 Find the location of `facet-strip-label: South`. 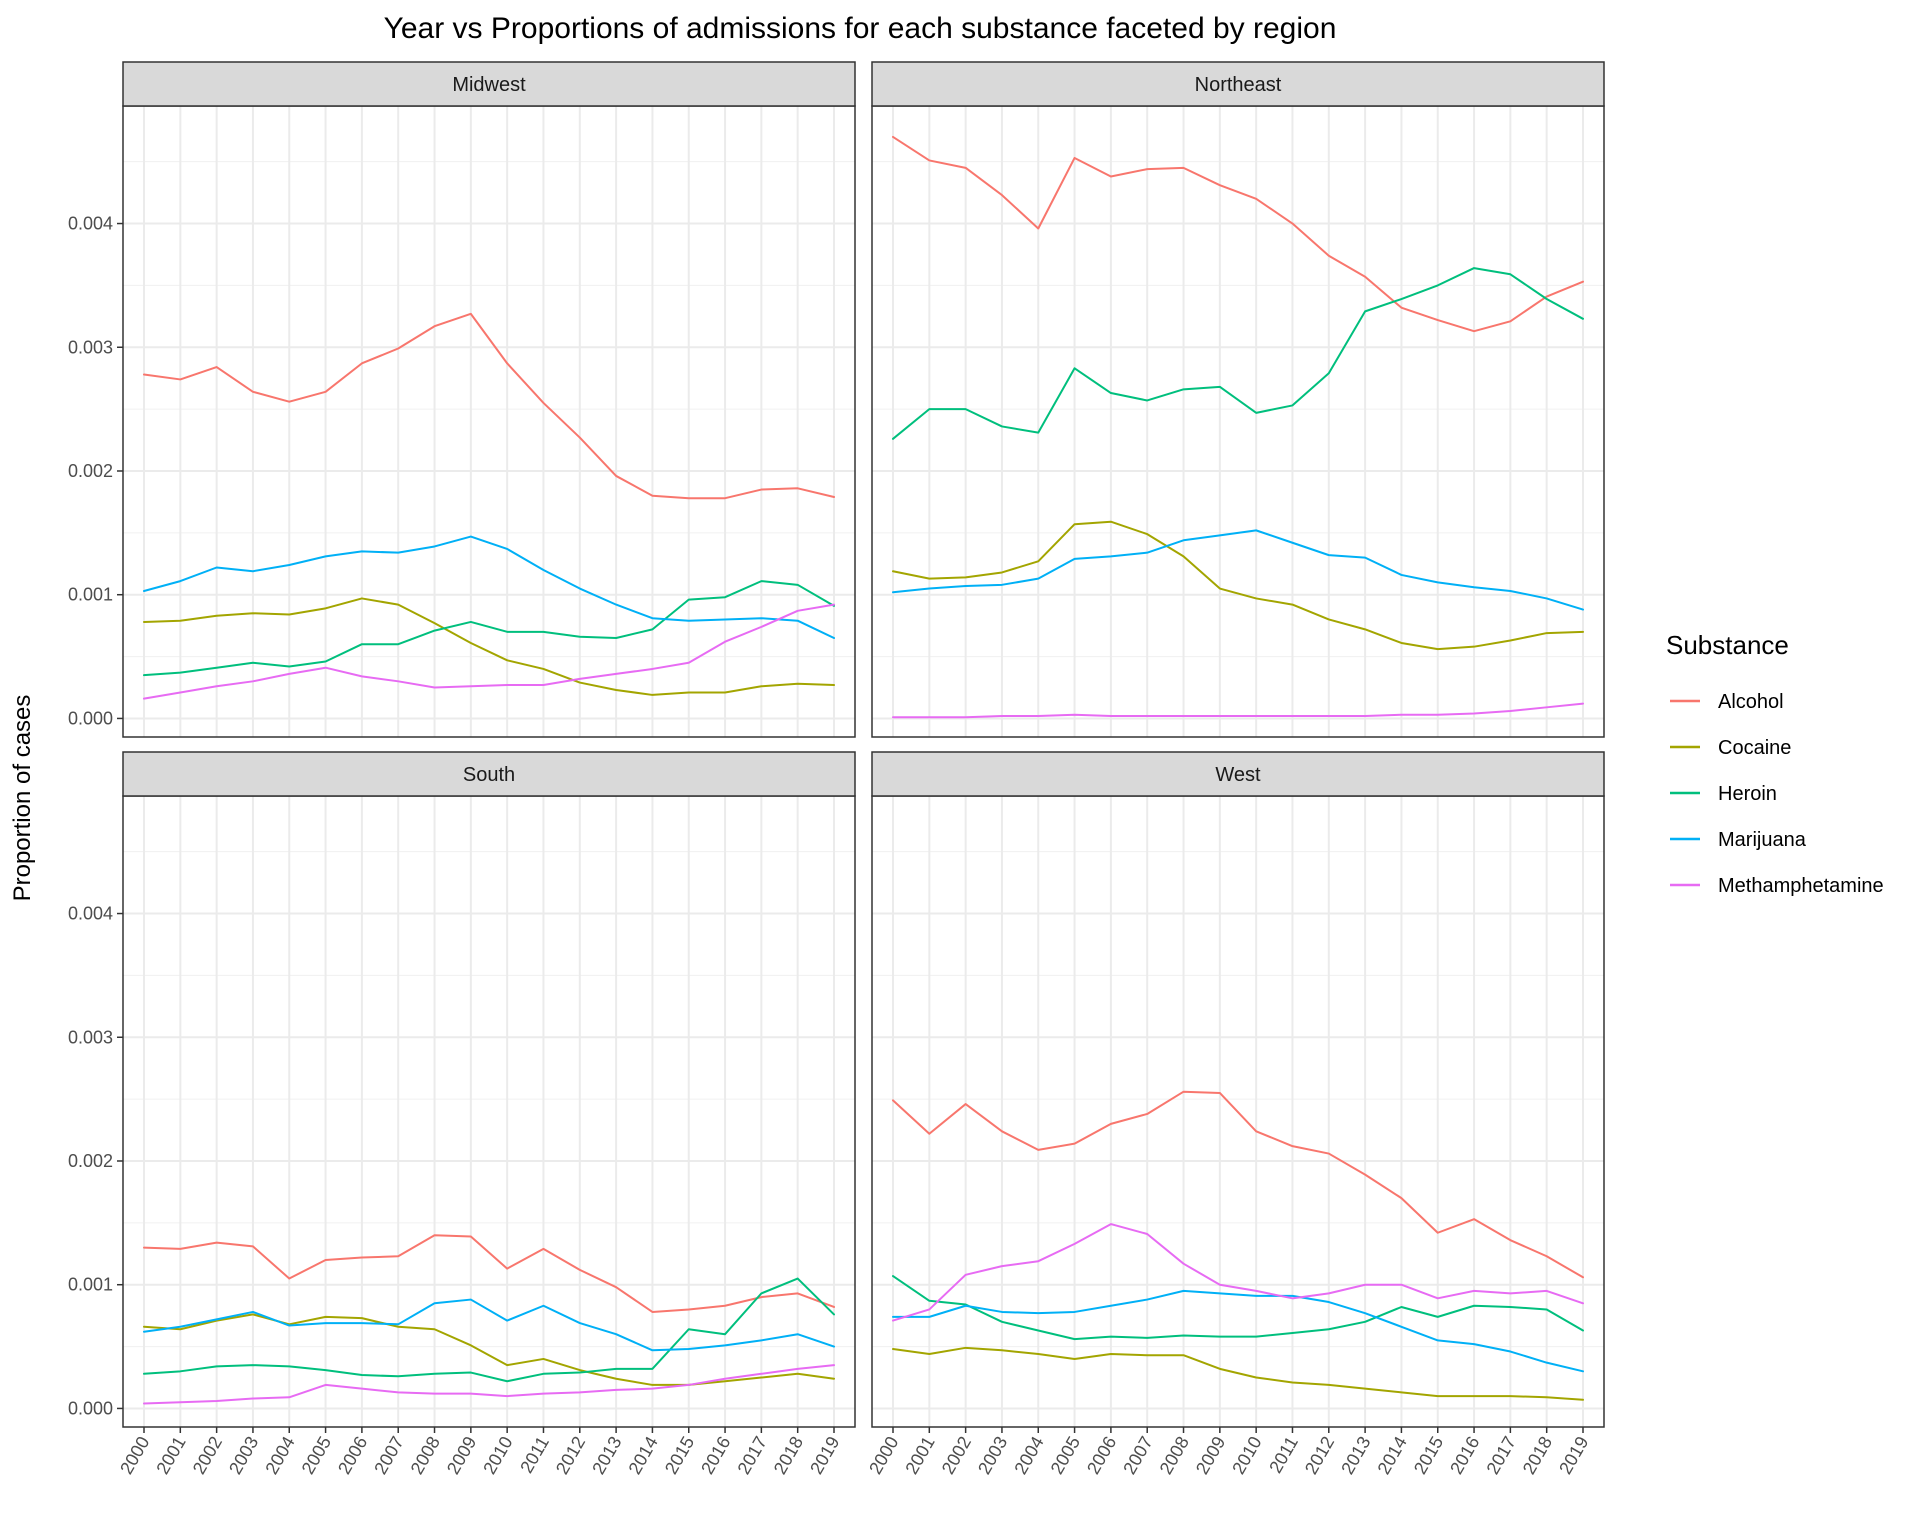

facet-strip-label: South is located at coordinates (489, 775).